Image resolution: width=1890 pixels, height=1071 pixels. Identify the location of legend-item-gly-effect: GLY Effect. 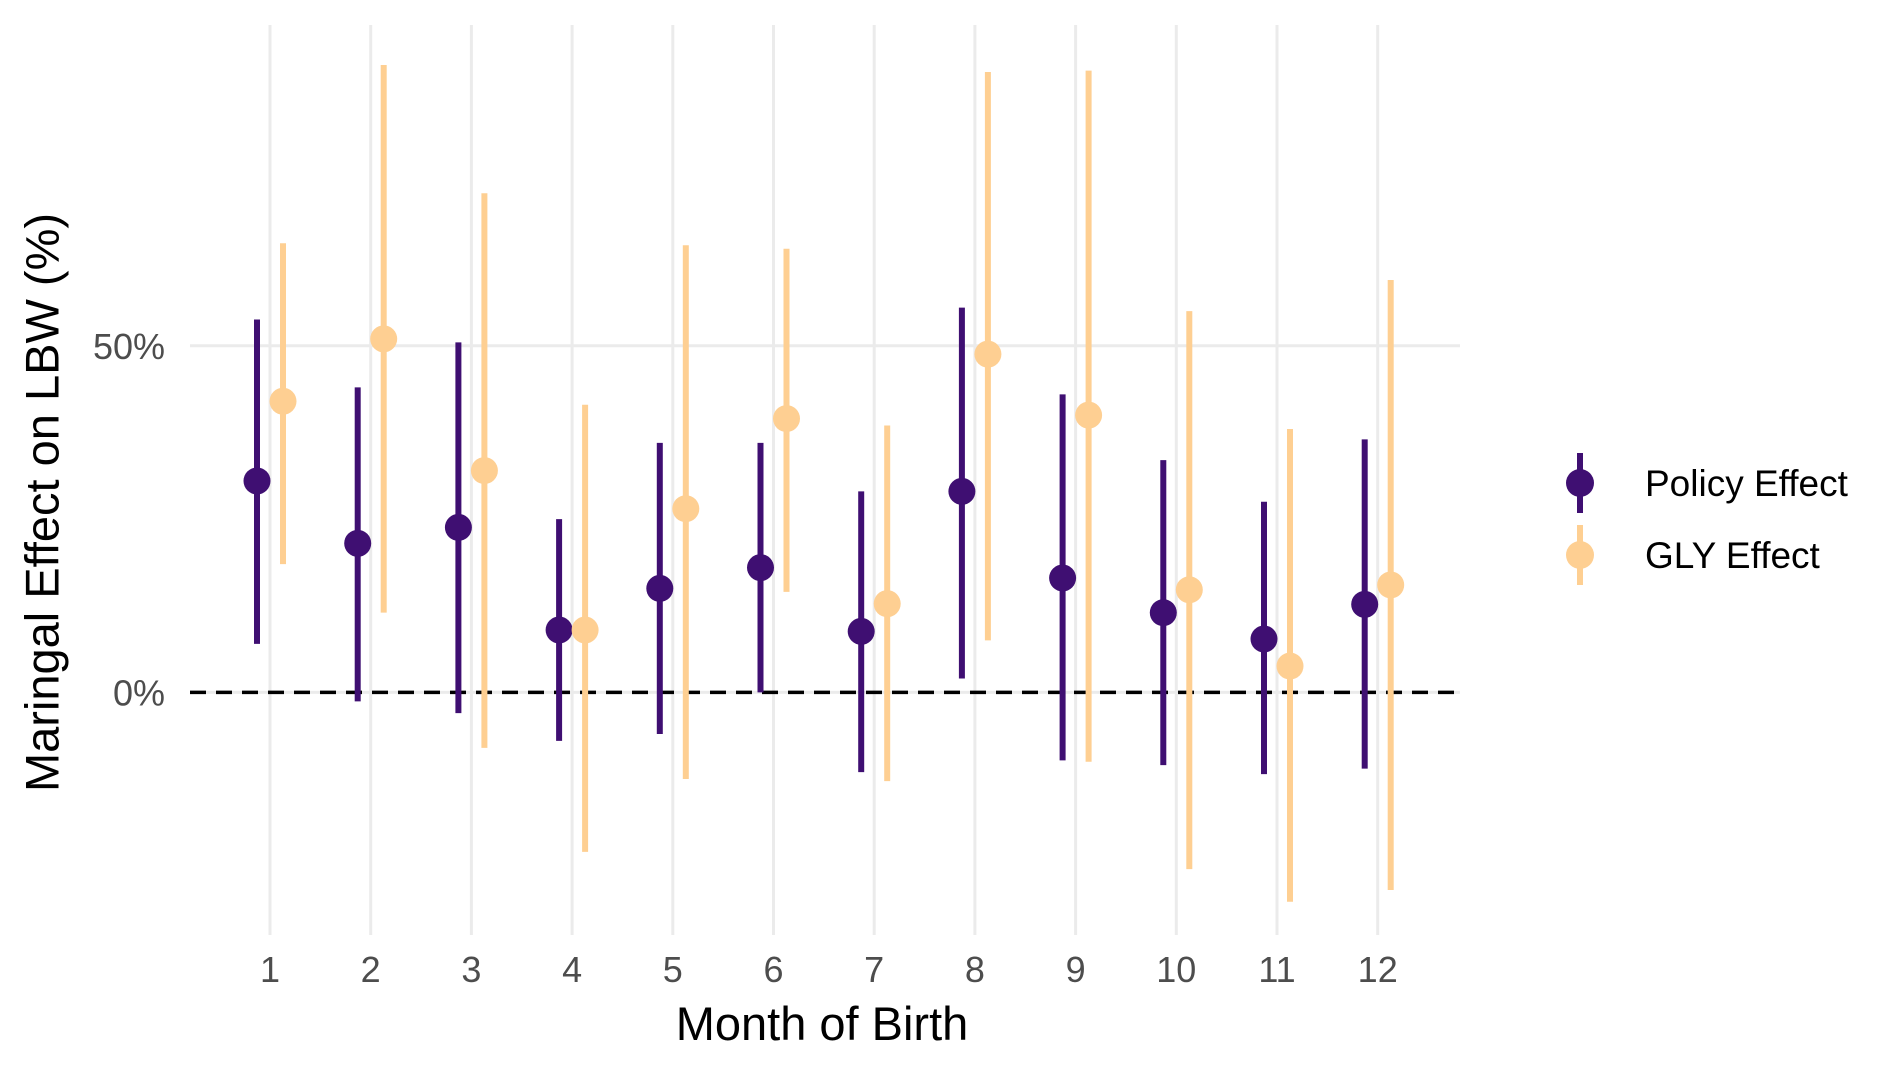
(1693, 555).